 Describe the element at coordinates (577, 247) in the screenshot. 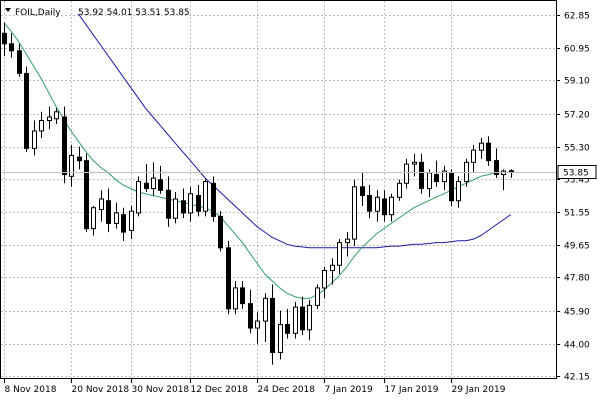

I see `price-tick-label: 49.65` at that location.